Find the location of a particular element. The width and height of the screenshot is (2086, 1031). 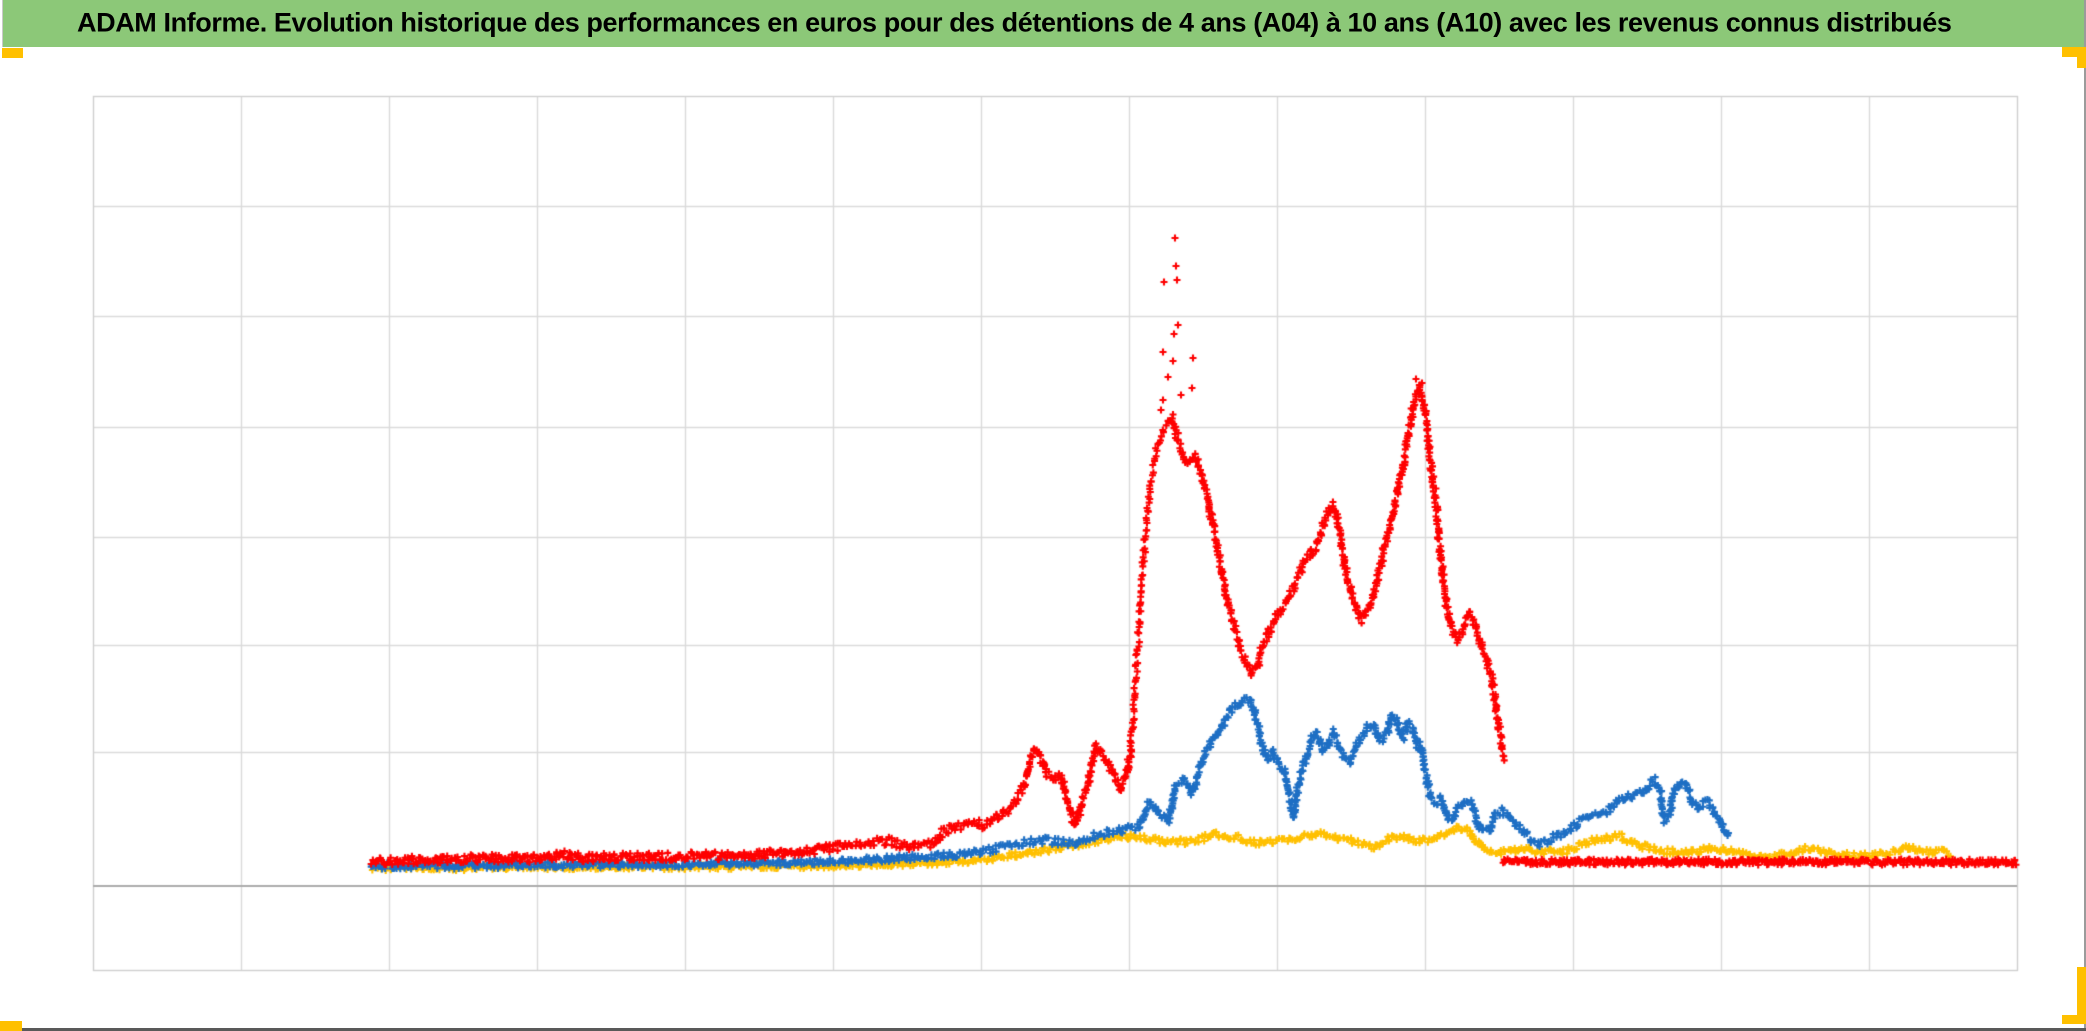

print-area-corner-top-left-icon is located at coordinates (12, 53).